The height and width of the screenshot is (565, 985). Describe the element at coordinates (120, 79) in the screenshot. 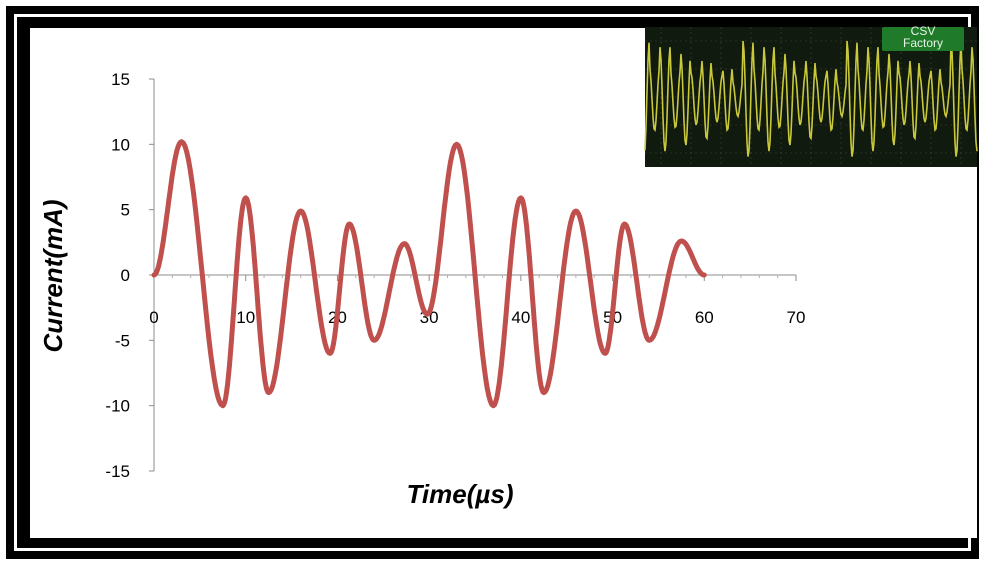

I see `y-tick-label: 15` at that location.